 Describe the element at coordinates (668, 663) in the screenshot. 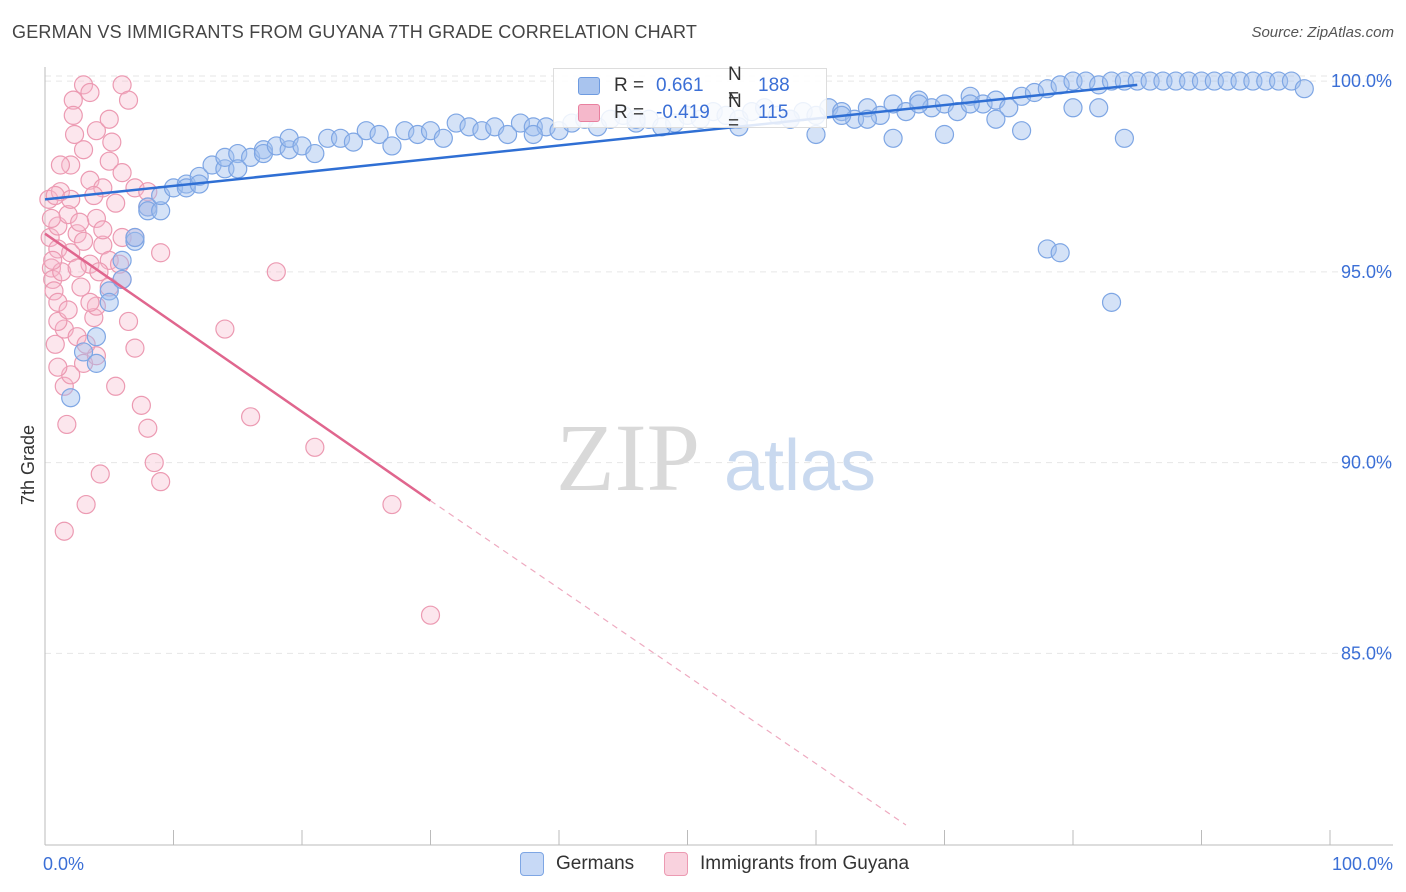

I see `guyana-trend-extension` at that location.